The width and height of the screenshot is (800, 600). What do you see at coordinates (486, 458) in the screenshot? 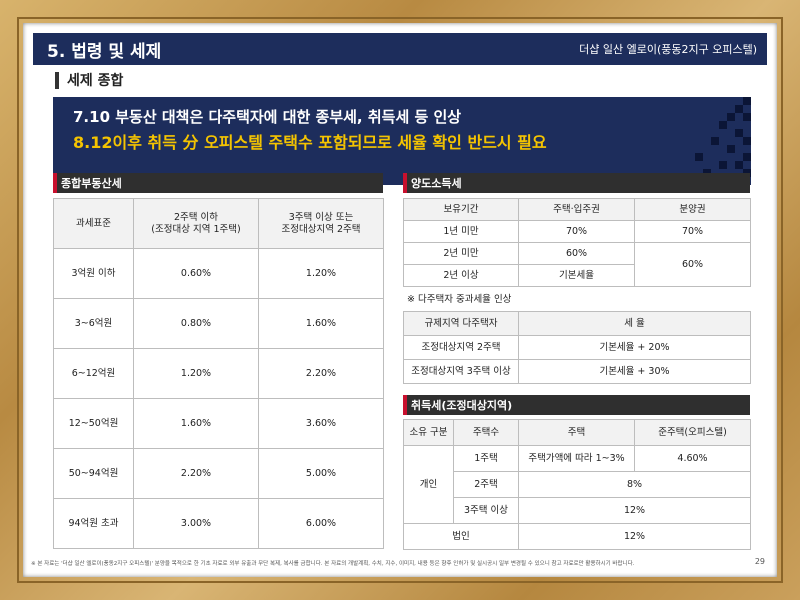
I see `table-cell: 1주택` at bounding box center [486, 458].